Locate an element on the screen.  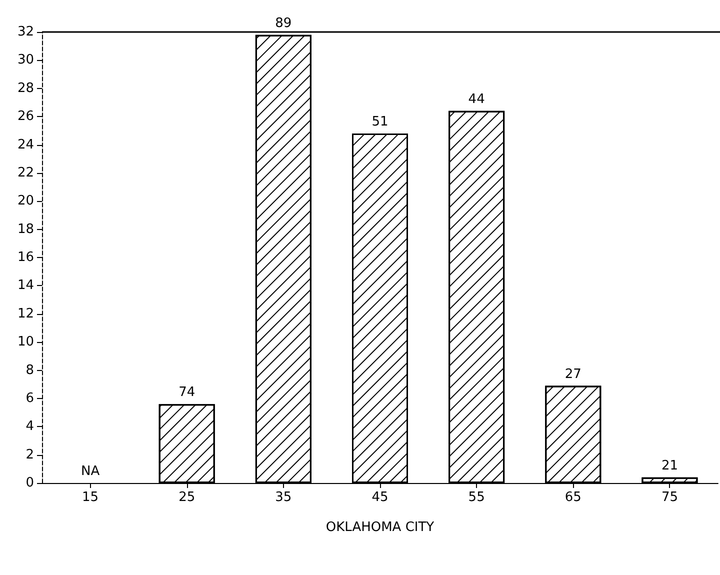
x-tick-label: 45 is located at coordinates (380, 497).